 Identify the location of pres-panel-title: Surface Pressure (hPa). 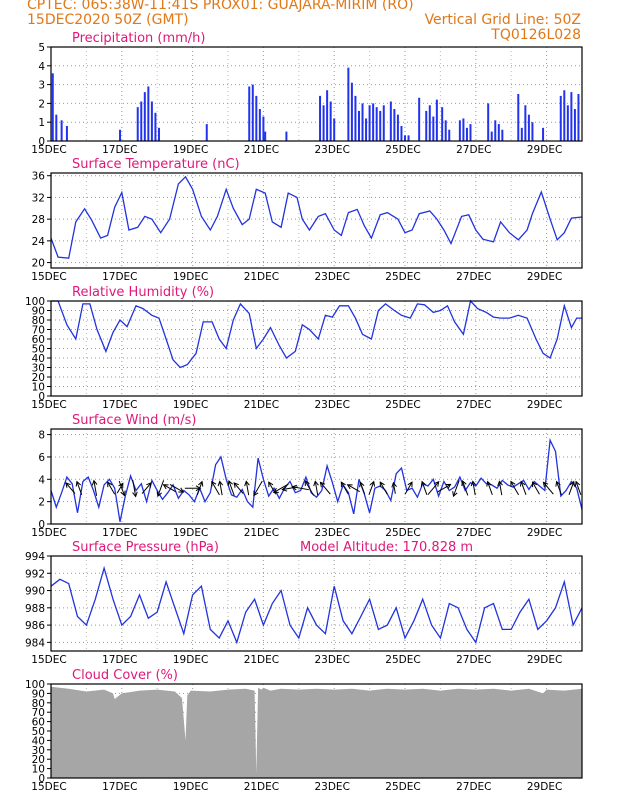
(145, 547).